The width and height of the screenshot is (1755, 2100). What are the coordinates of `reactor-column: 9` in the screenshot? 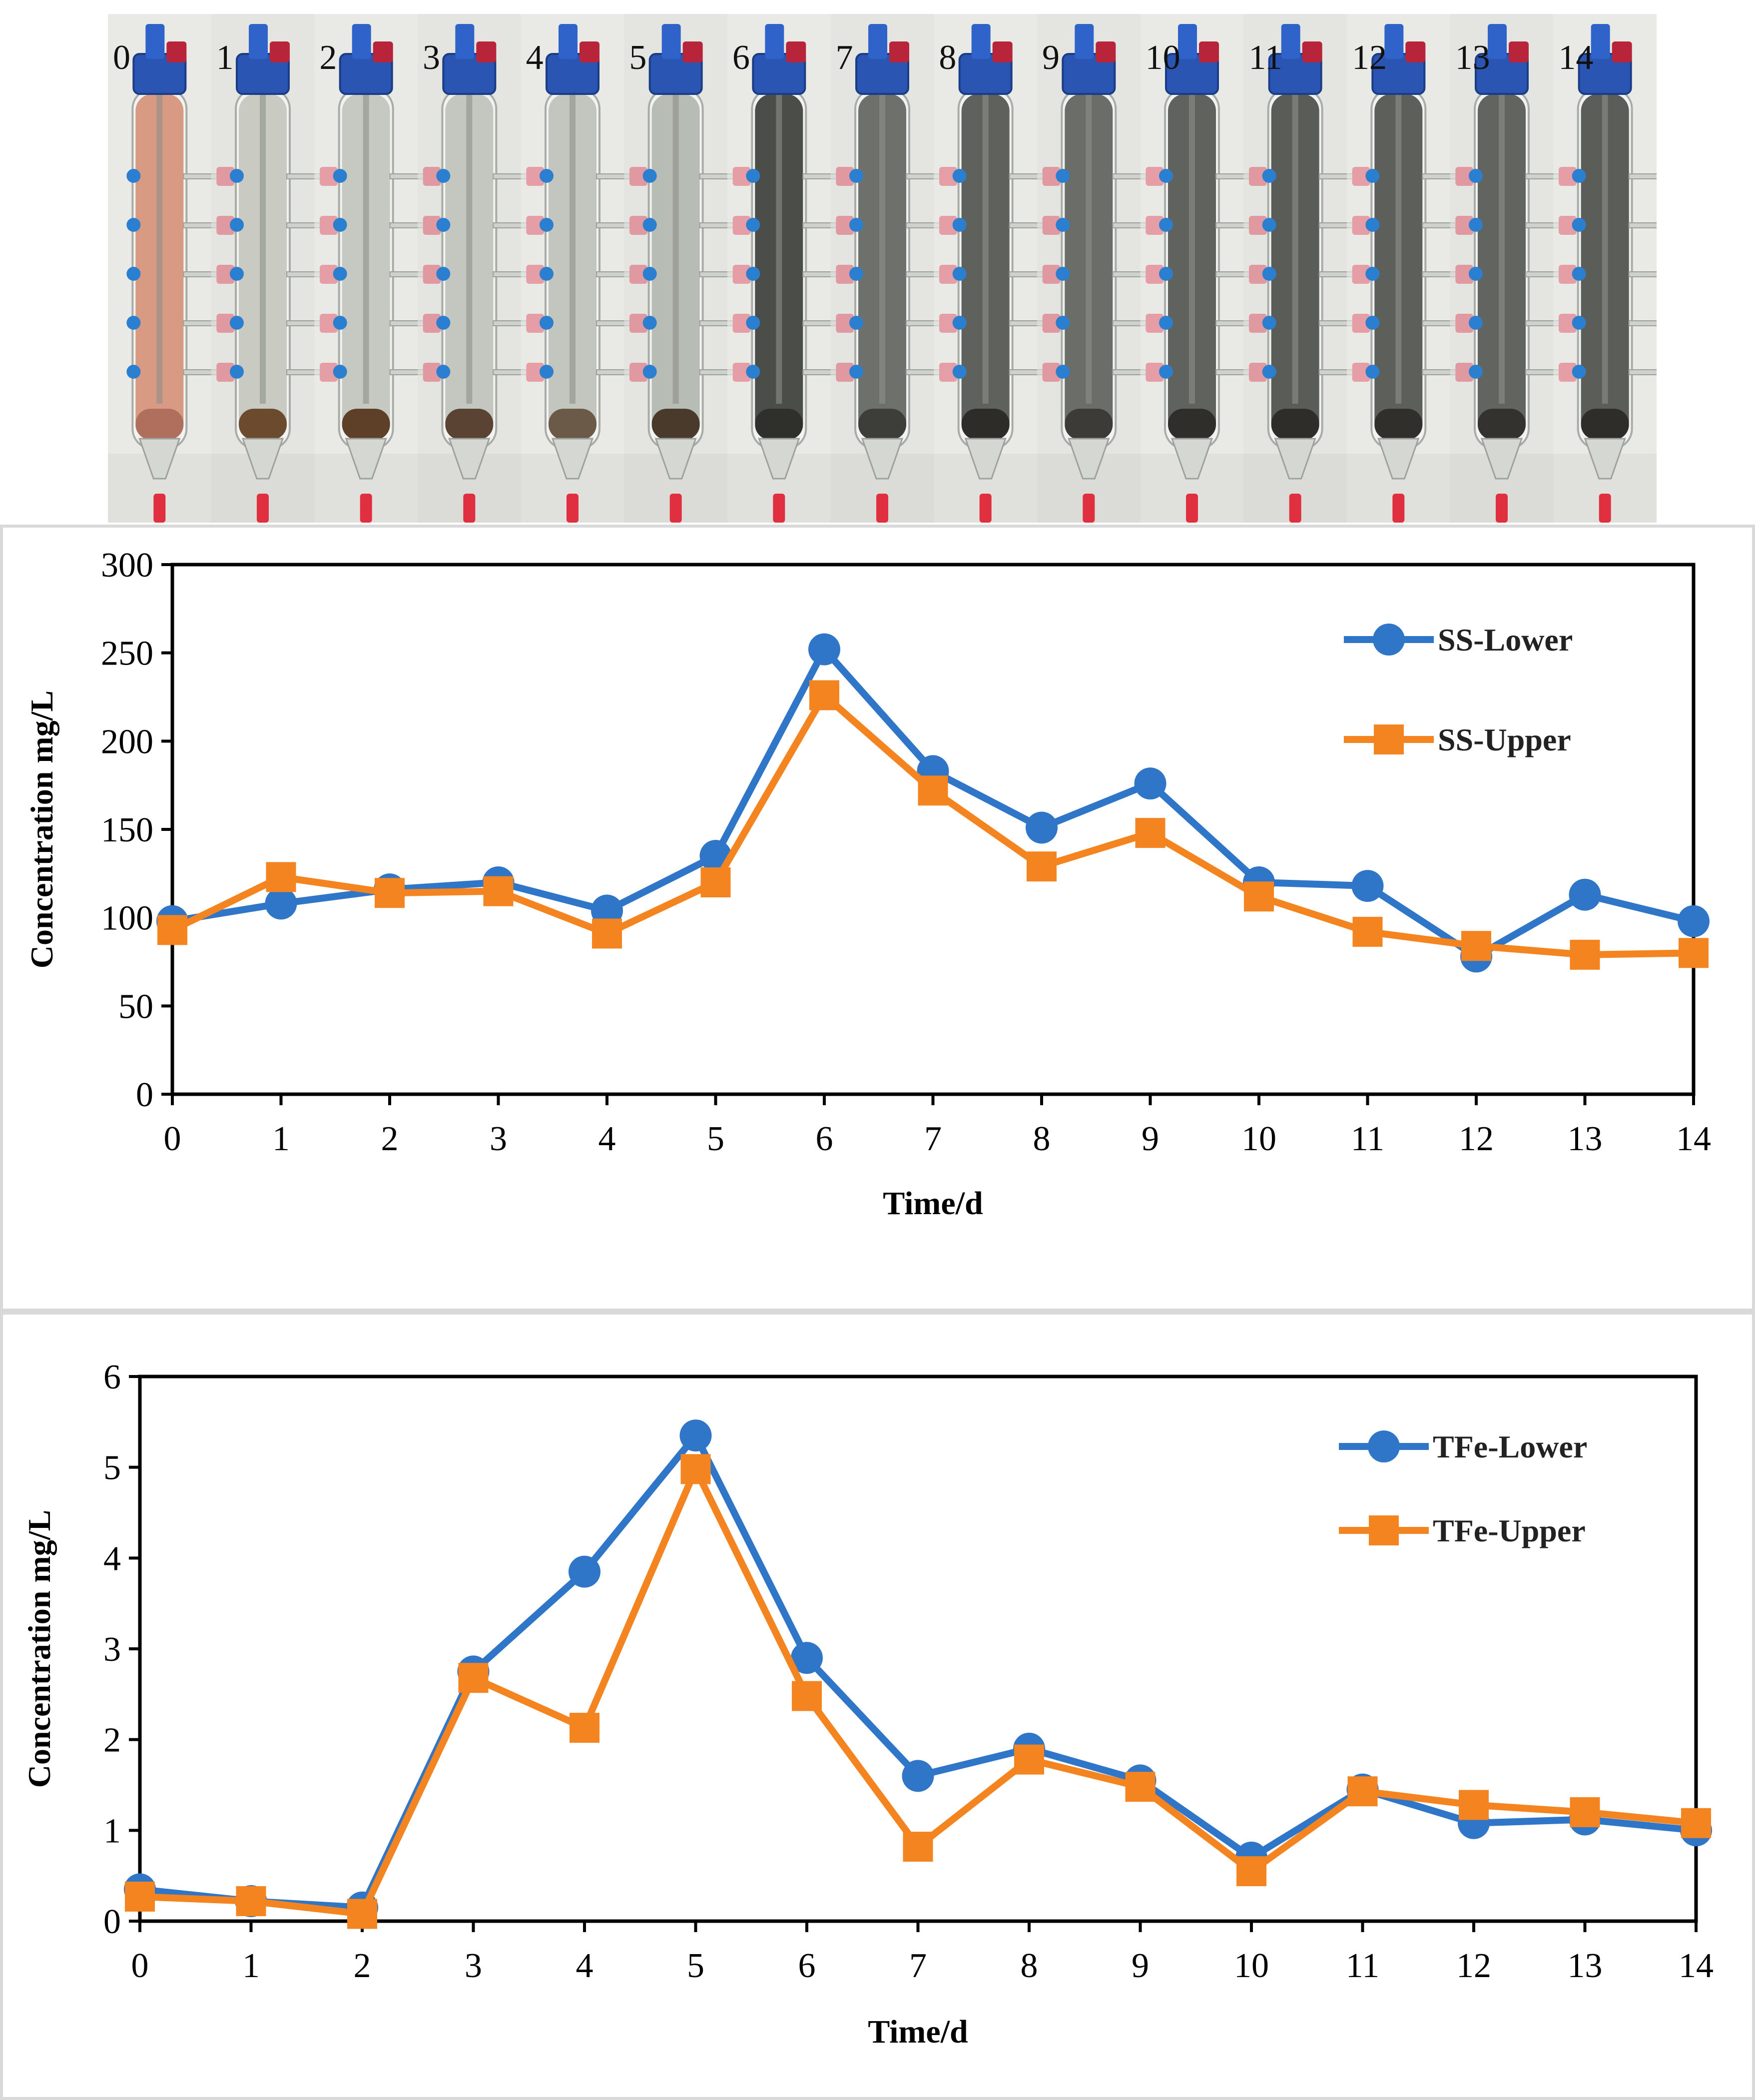 It's located at (1100, 268).